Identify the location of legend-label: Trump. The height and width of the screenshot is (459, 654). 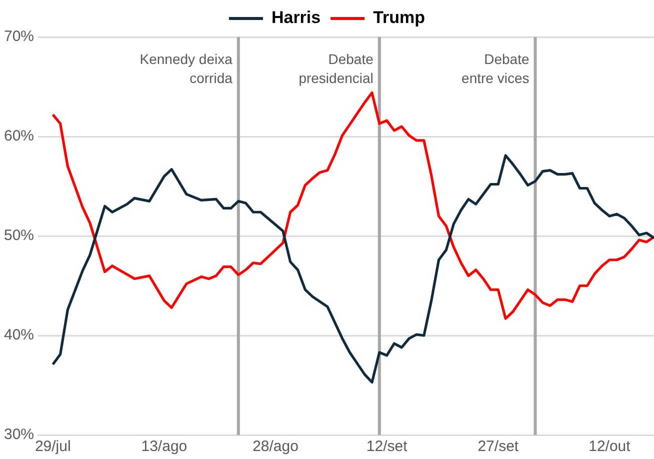
(399, 18).